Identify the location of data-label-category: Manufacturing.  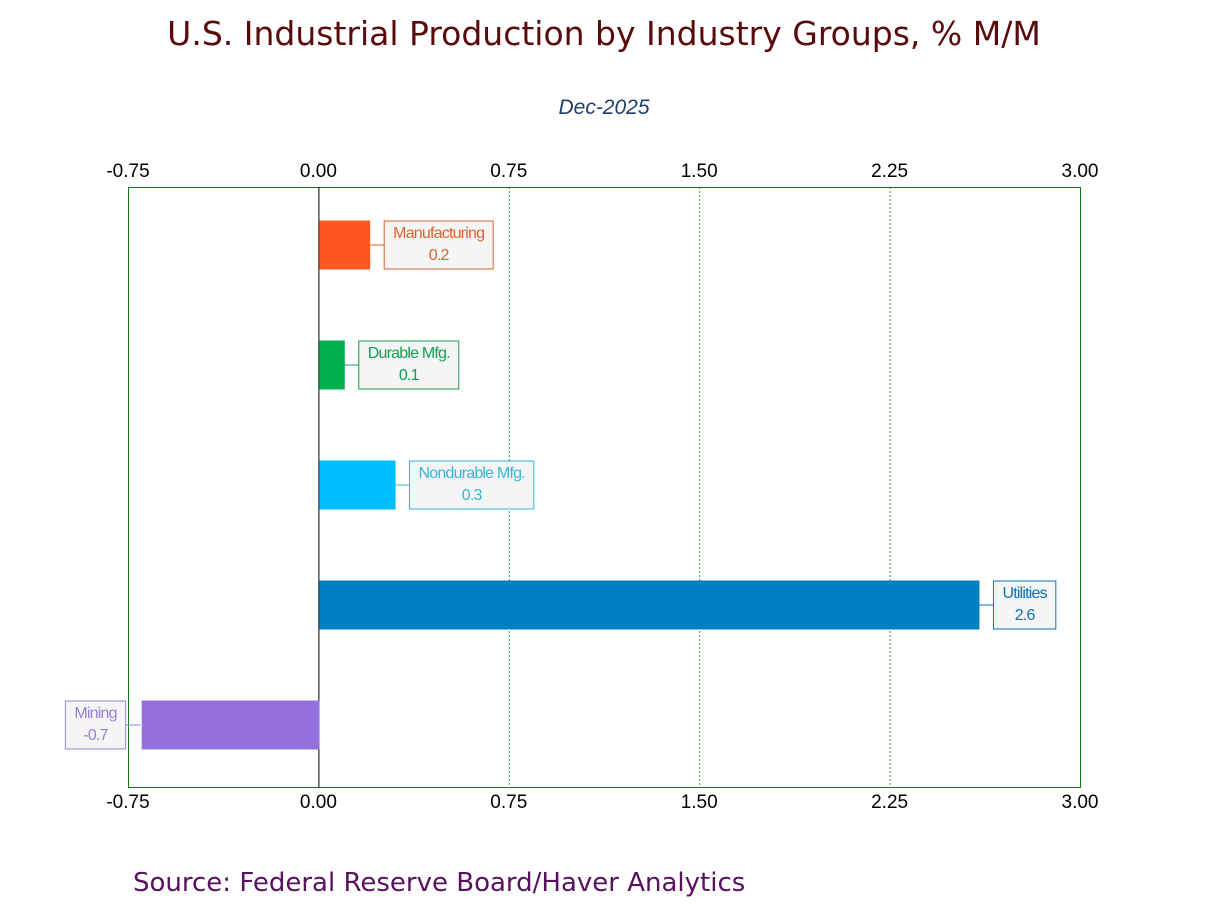
(438, 233).